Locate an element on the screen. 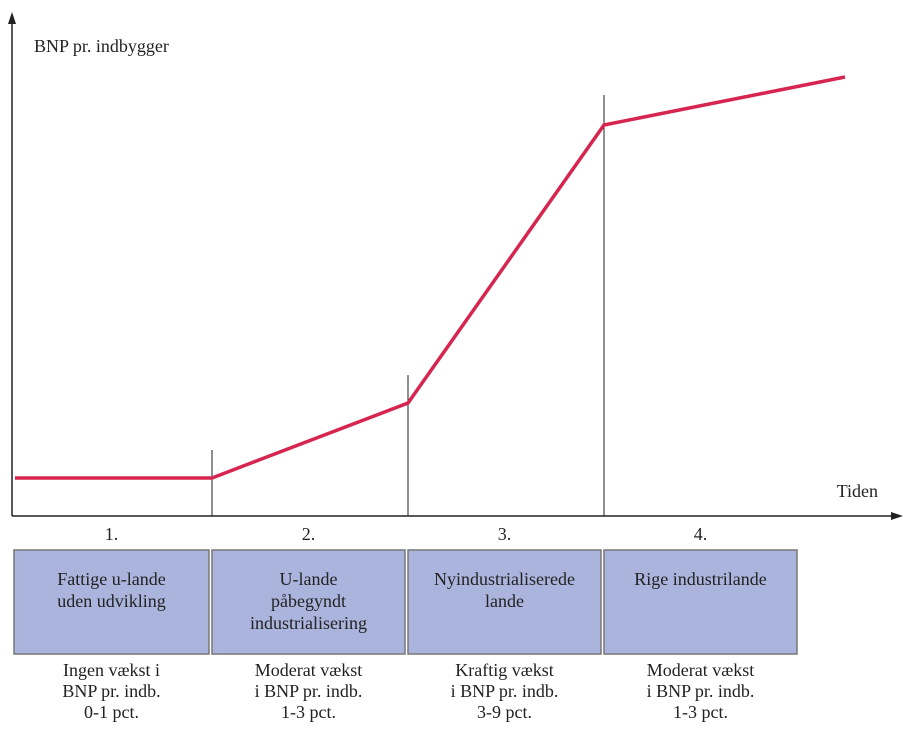 This screenshot has height=731, width=905. stage-number: 4. is located at coordinates (701, 534).